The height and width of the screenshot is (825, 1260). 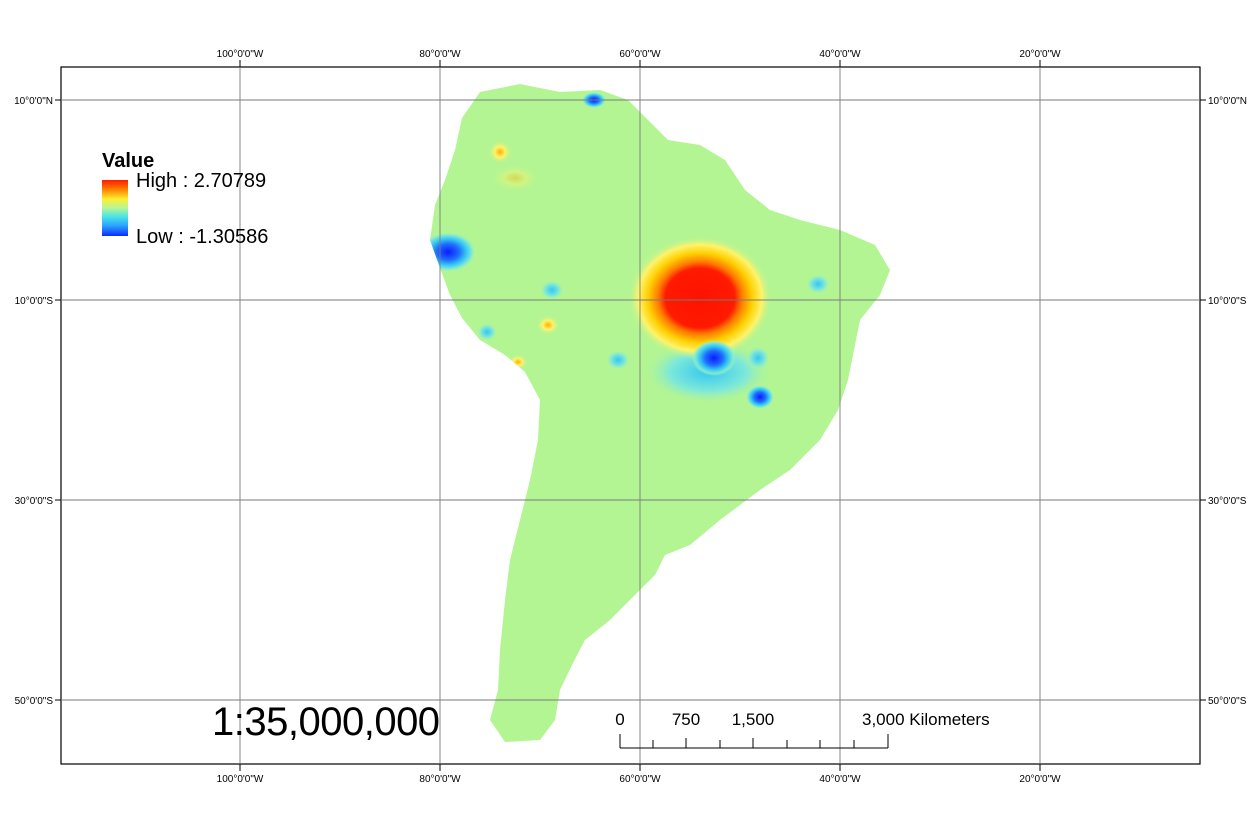 I want to click on warm-band-north, so click(x=515, y=178).